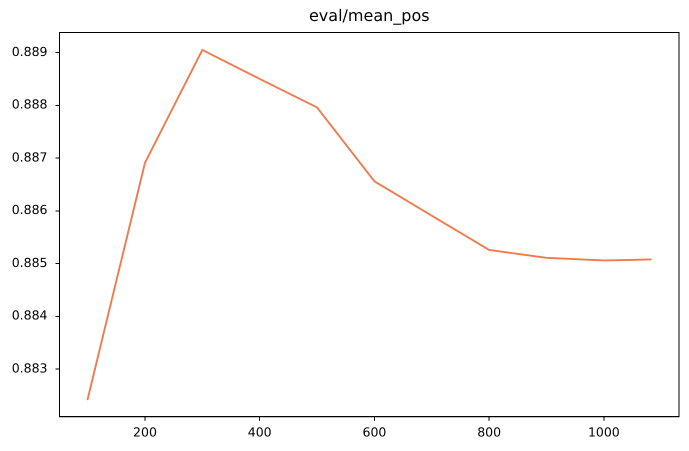 The width and height of the screenshot is (689, 451). Describe the element at coordinates (260, 432) in the screenshot. I see `x-tick-label: 400` at that location.